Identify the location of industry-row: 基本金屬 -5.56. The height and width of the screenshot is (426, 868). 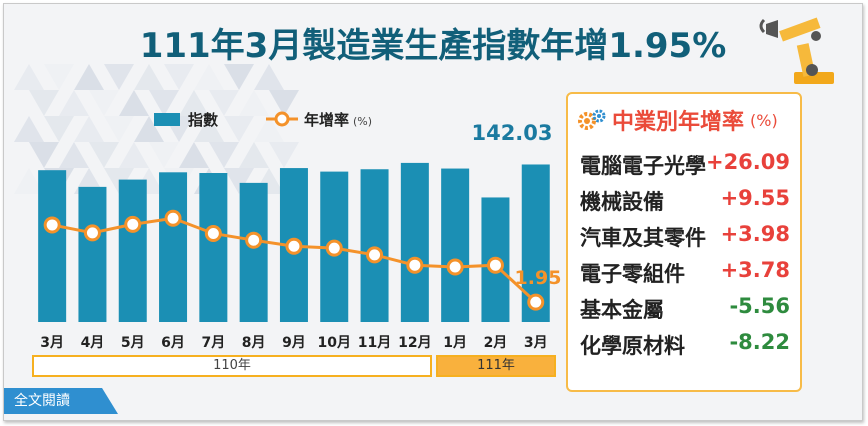
(685, 309).